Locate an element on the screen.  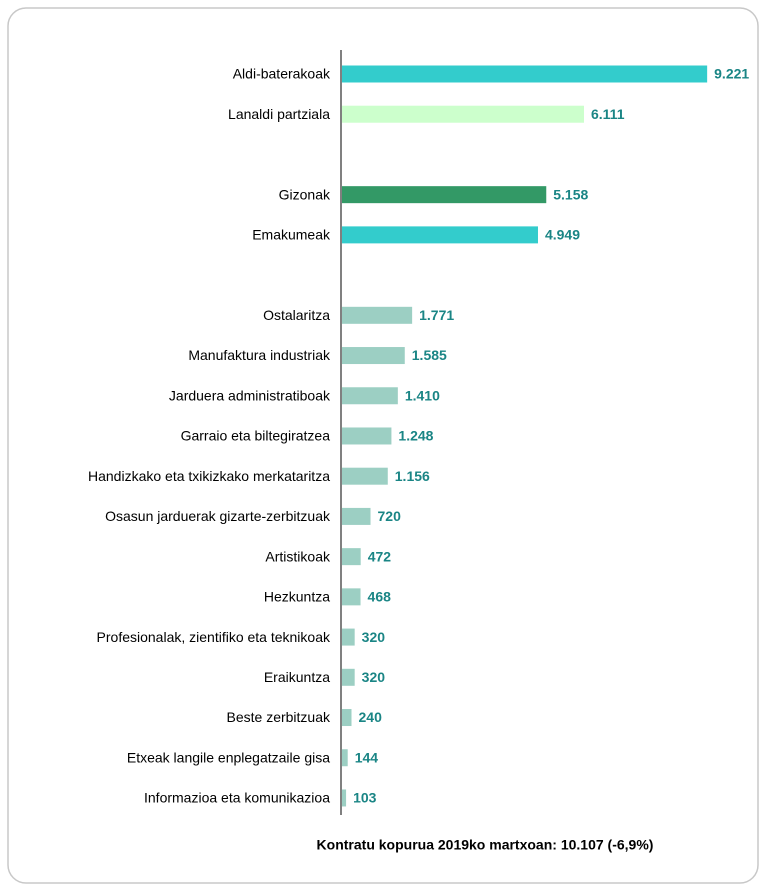
value-label: 1.156 is located at coordinates (412, 476).